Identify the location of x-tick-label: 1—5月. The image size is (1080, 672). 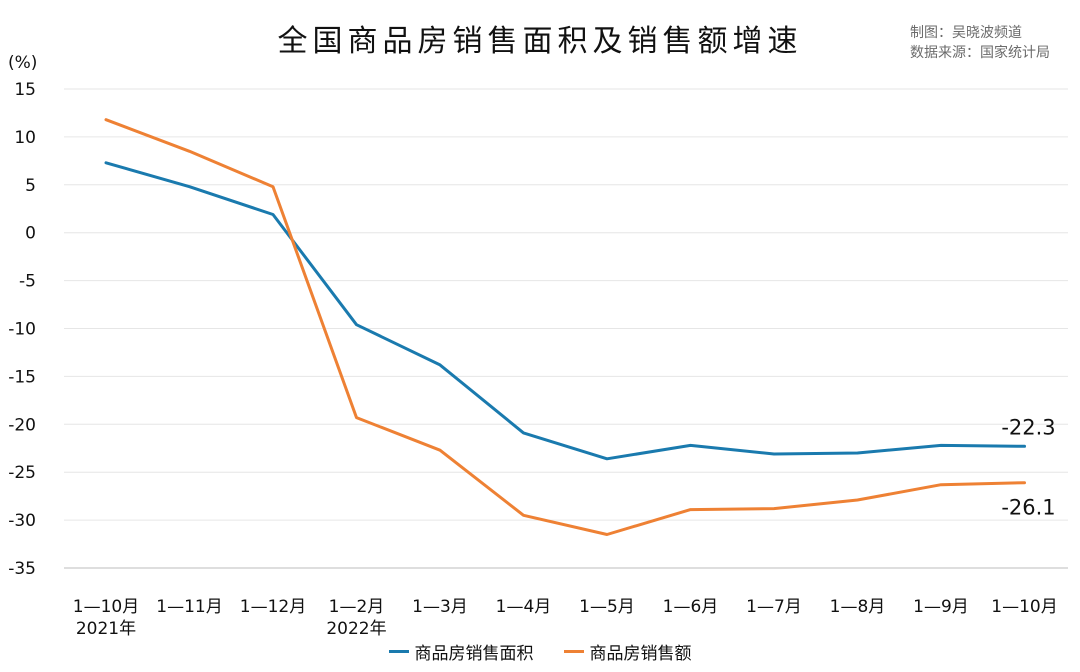
(607, 607).